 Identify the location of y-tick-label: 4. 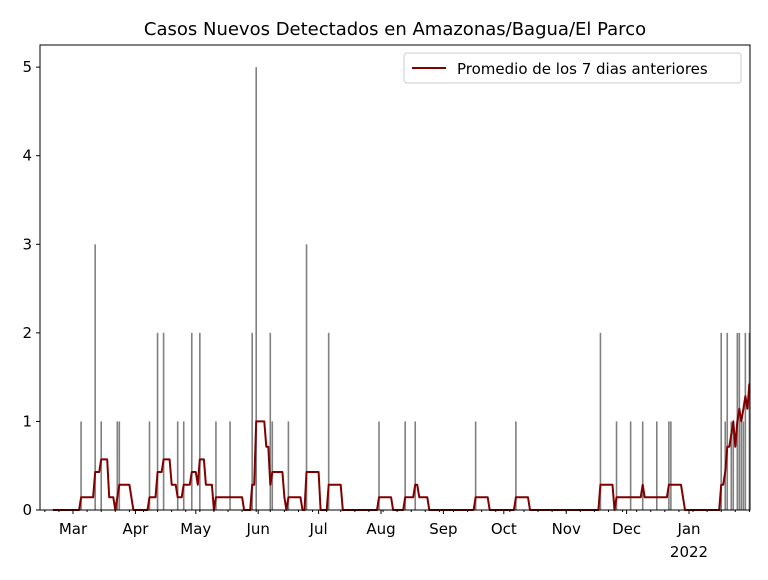
(27, 156).